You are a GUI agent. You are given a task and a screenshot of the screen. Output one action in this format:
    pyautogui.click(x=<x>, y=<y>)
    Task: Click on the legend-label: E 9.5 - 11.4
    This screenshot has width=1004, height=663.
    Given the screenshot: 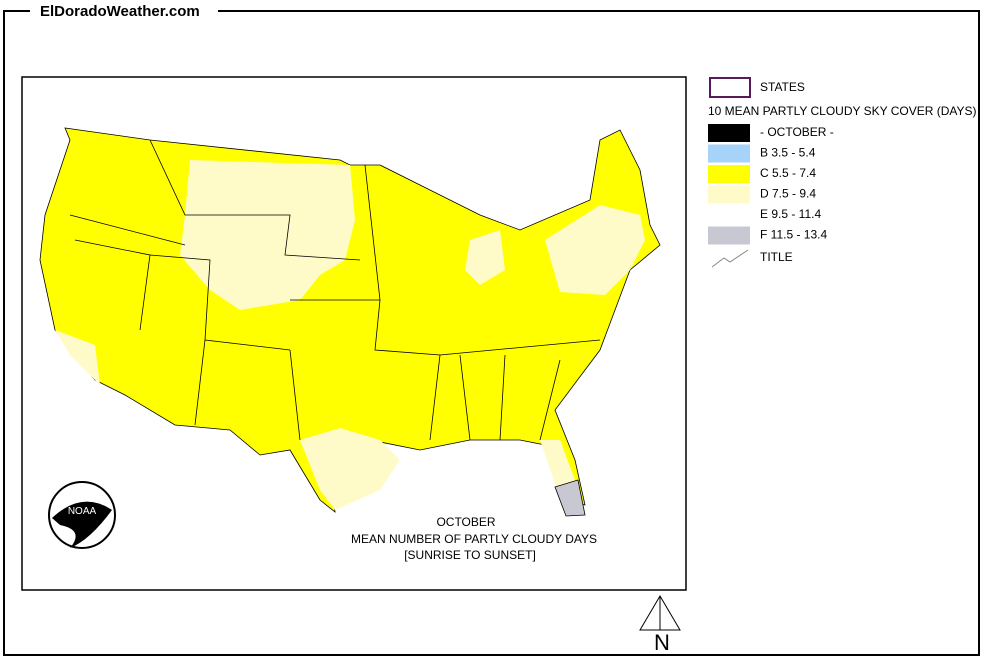 What is the action you would take?
    pyautogui.click(x=790, y=214)
    